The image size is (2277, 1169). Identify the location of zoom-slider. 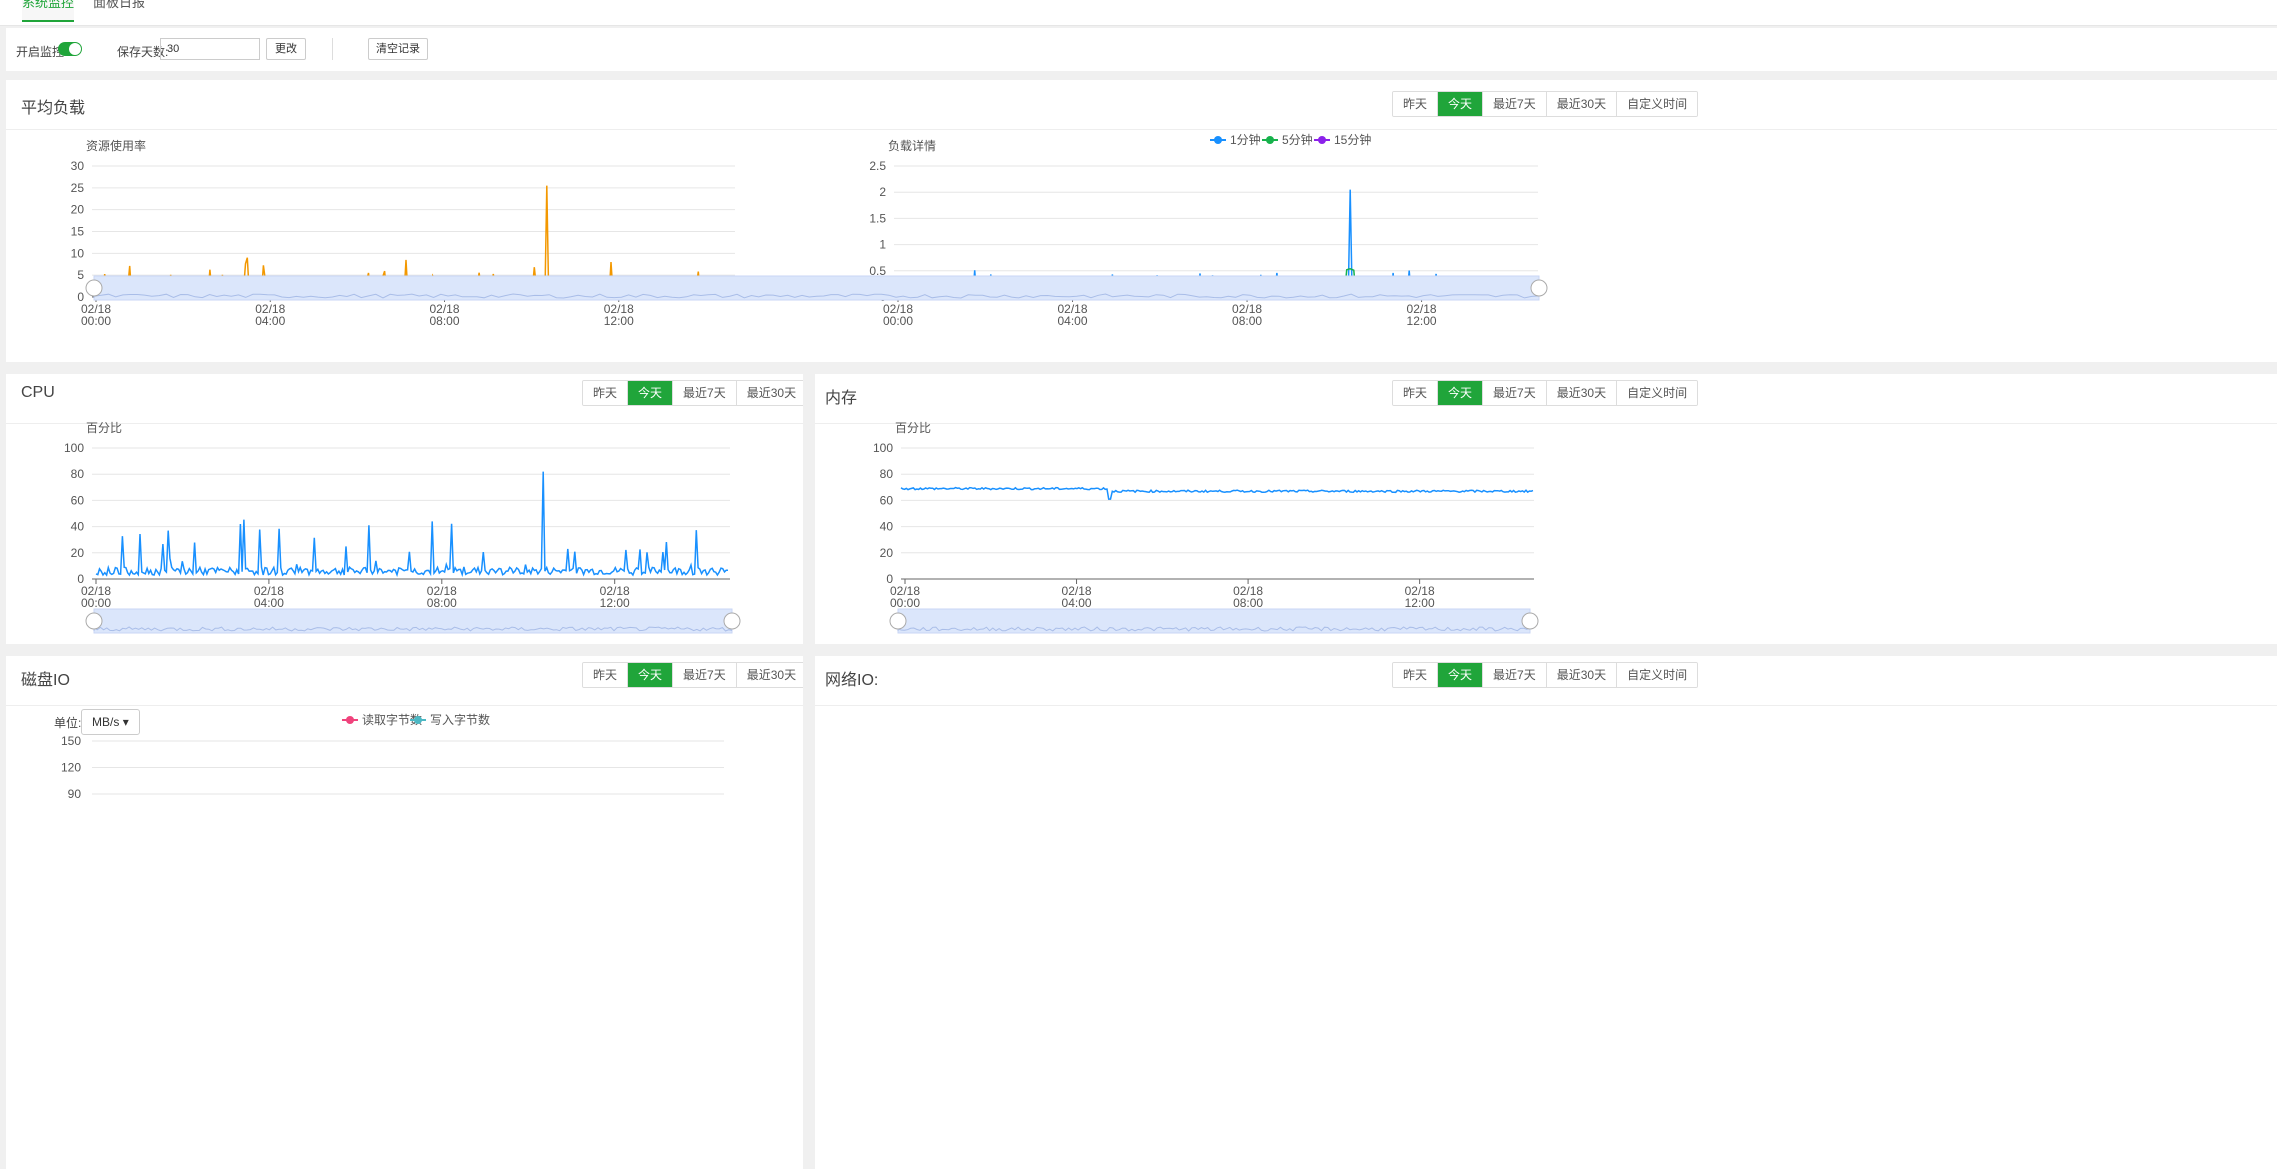
(1214, 621).